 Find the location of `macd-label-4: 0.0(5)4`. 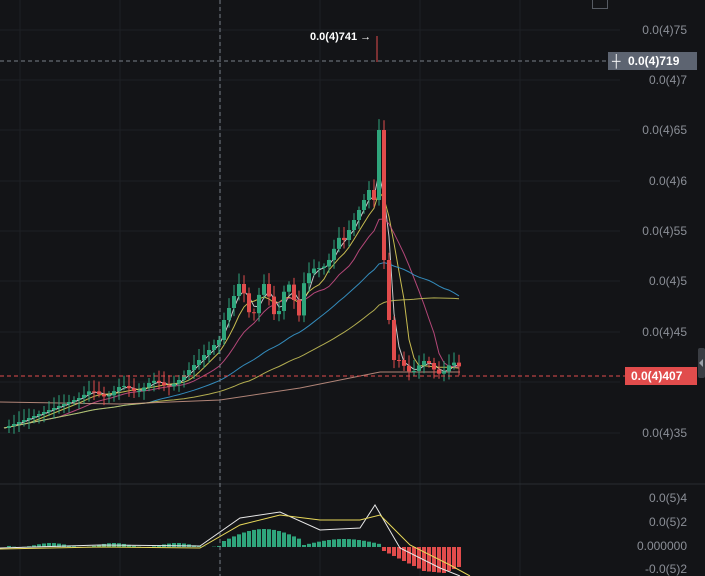

macd-label-4: 0.0(5)4 is located at coordinates (667, 498).